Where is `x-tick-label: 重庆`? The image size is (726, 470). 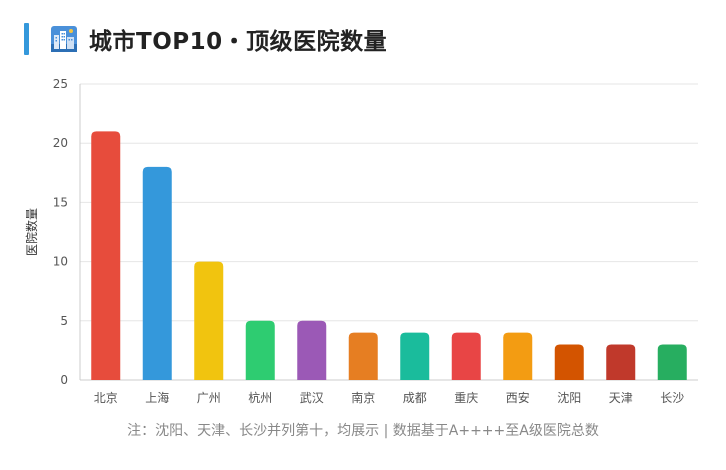 x-tick-label: 重庆 is located at coordinates (466, 398).